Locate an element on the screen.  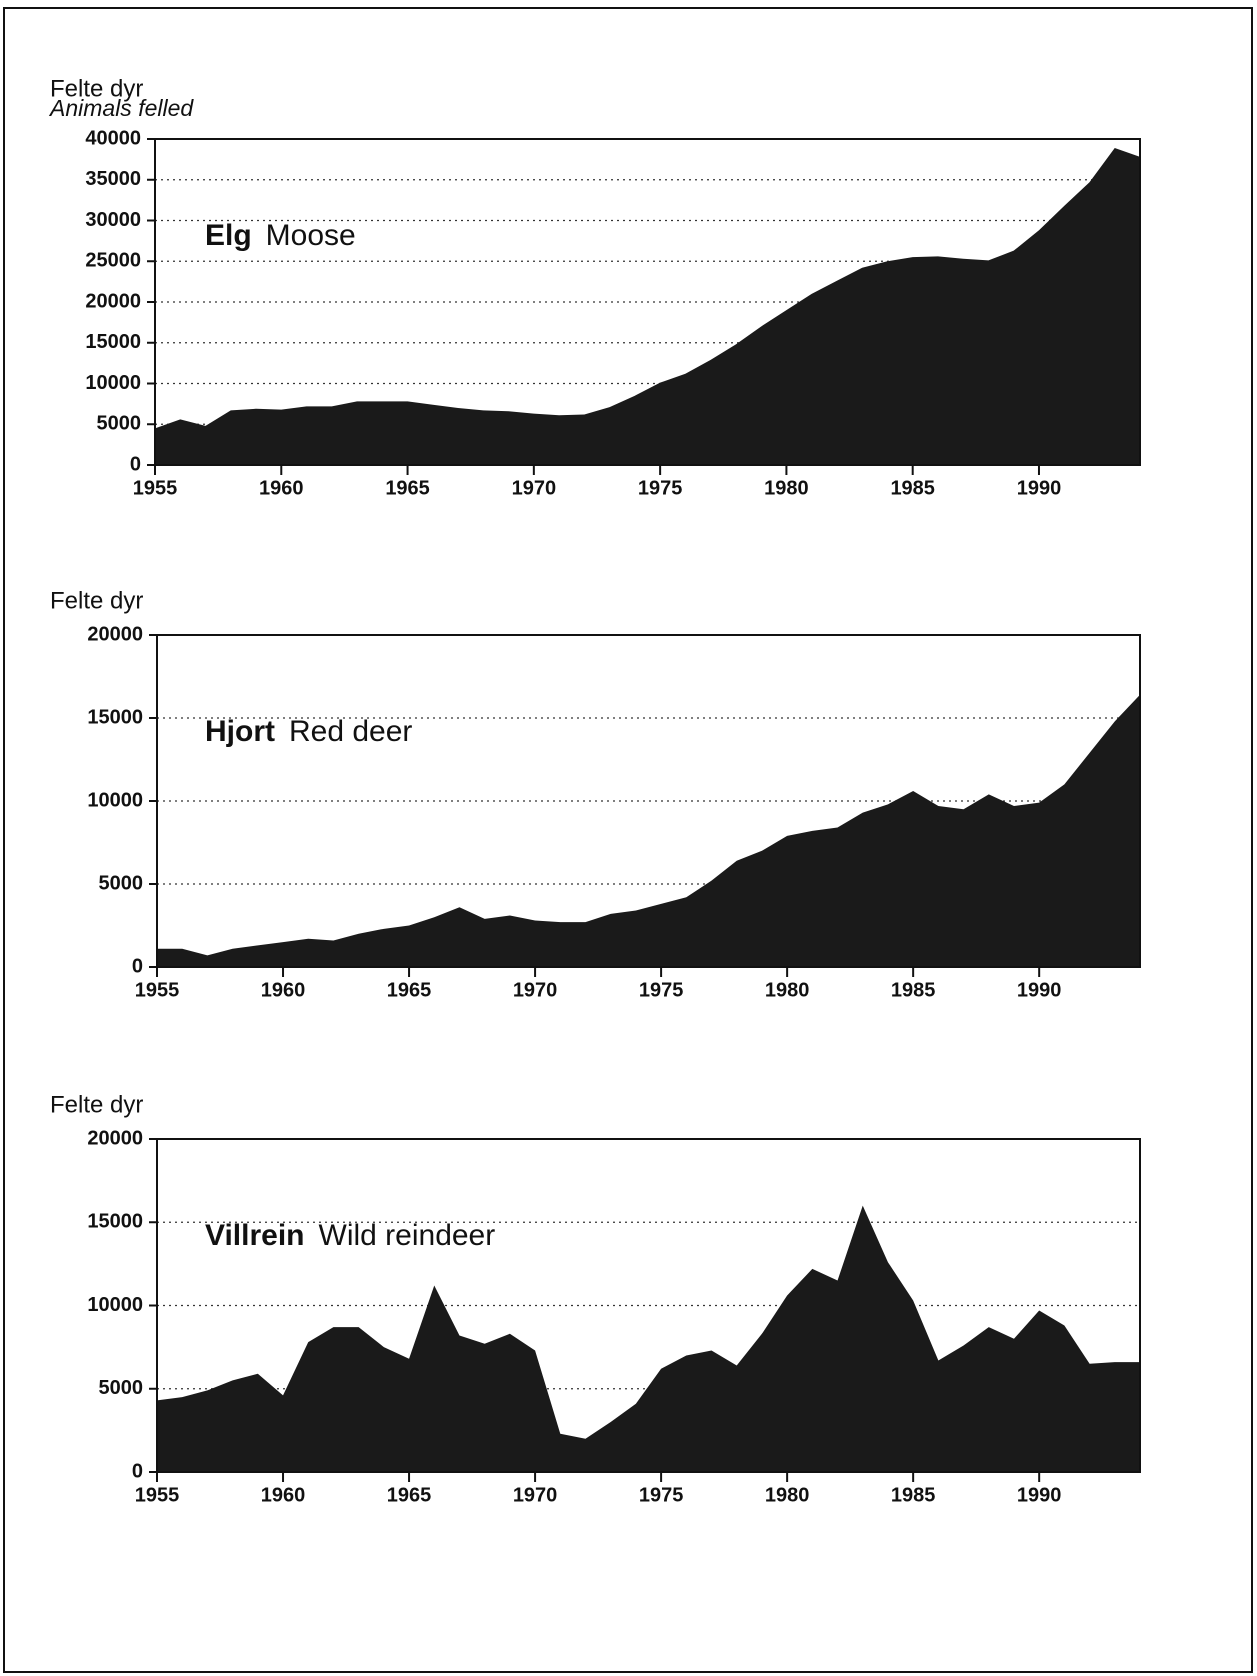
annotation-bold: Elg is located at coordinates (228, 235).